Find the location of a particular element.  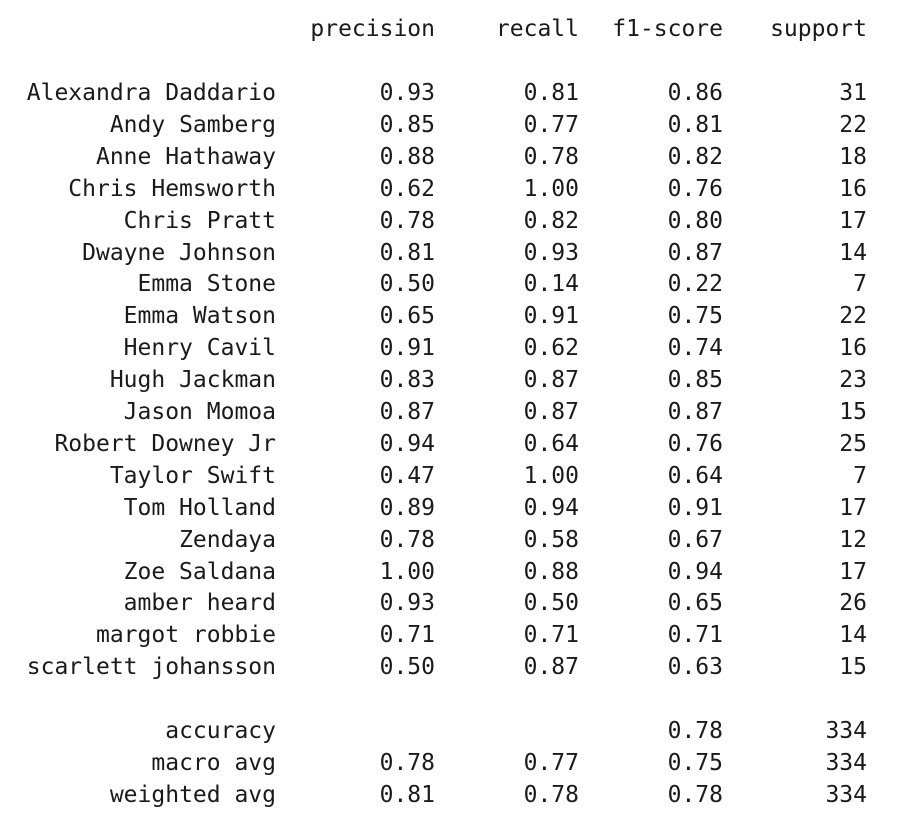

row-precision: 0.85 is located at coordinates (407, 124).